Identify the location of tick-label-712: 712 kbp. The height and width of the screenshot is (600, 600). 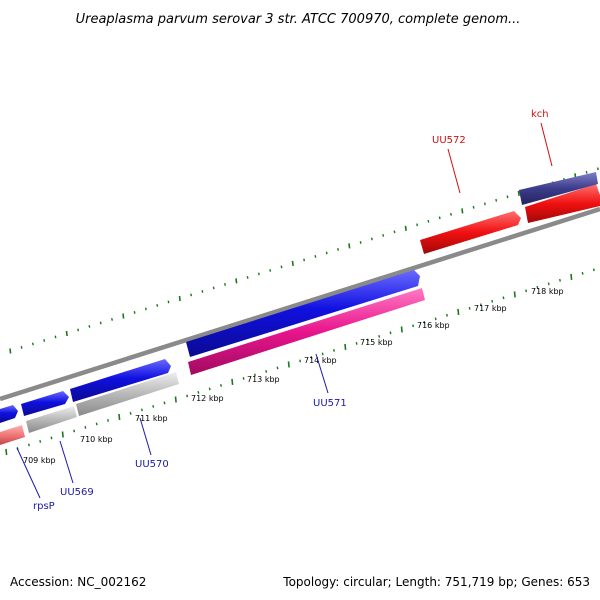
(207, 398).